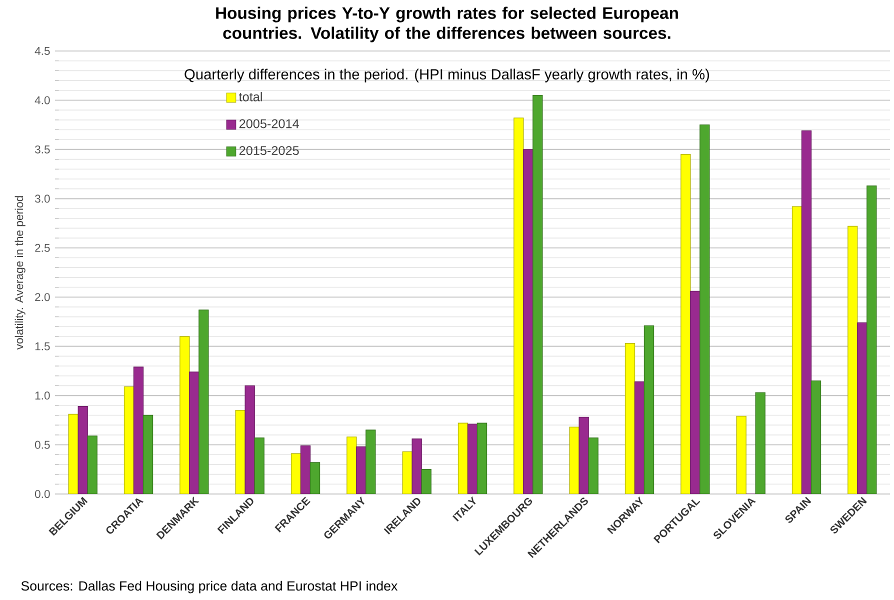 The width and height of the screenshot is (894, 600). Describe the element at coordinates (42, 494) in the screenshot. I see `y-tick-label: 0.0` at that location.